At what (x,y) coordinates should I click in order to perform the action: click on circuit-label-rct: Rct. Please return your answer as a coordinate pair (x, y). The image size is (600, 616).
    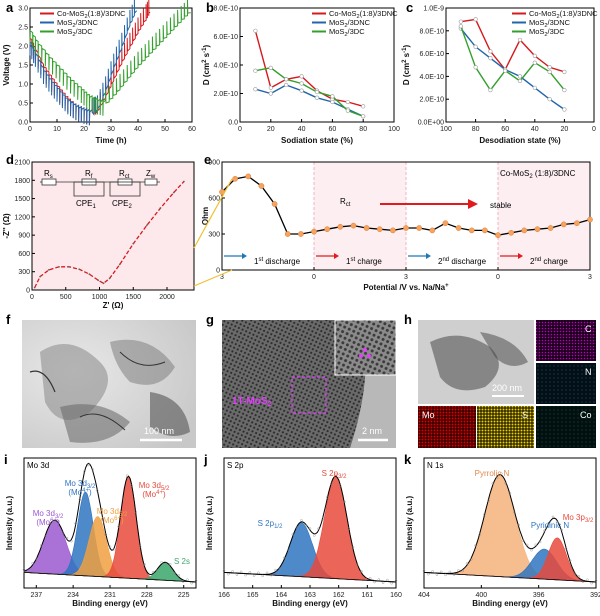
    Looking at the image, I should click on (124, 174).